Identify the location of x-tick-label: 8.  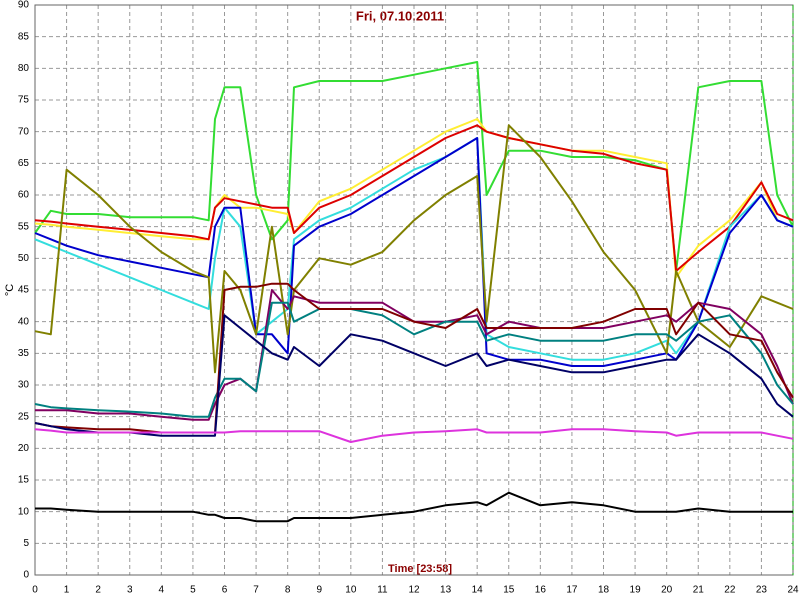
(288, 590).